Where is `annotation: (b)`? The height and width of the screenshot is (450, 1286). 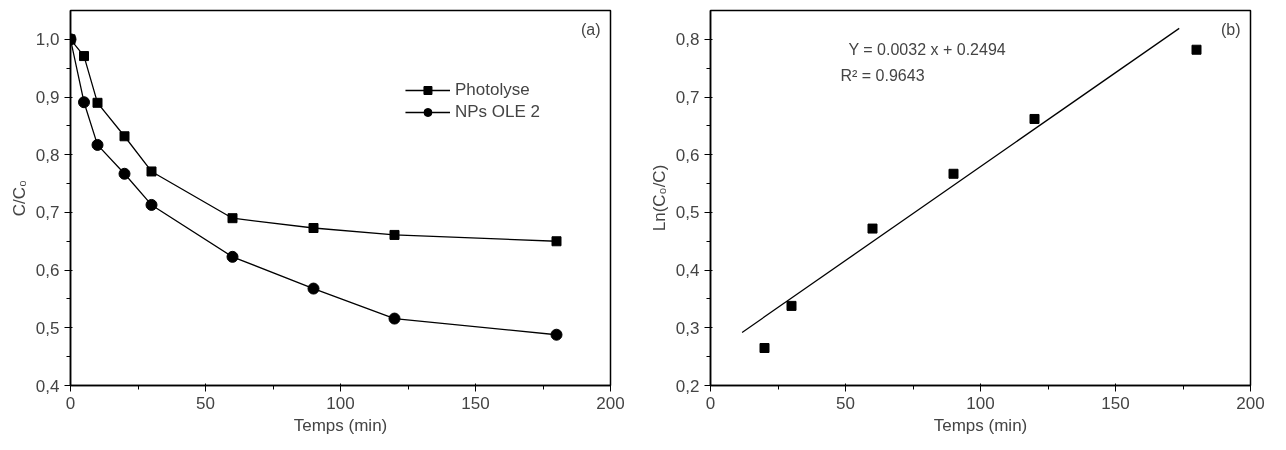 annotation: (b) is located at coordinates (1230, 29).